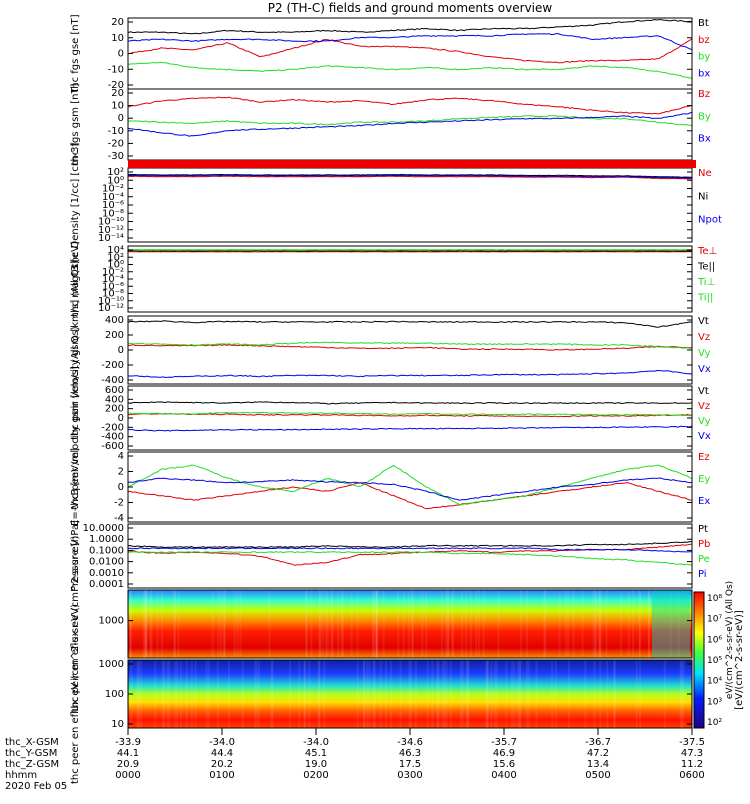  What do you see at coordinates (704, 421) in the screenshot?
I see `legend-Vy: Vy` at bounding box center [704, 421].